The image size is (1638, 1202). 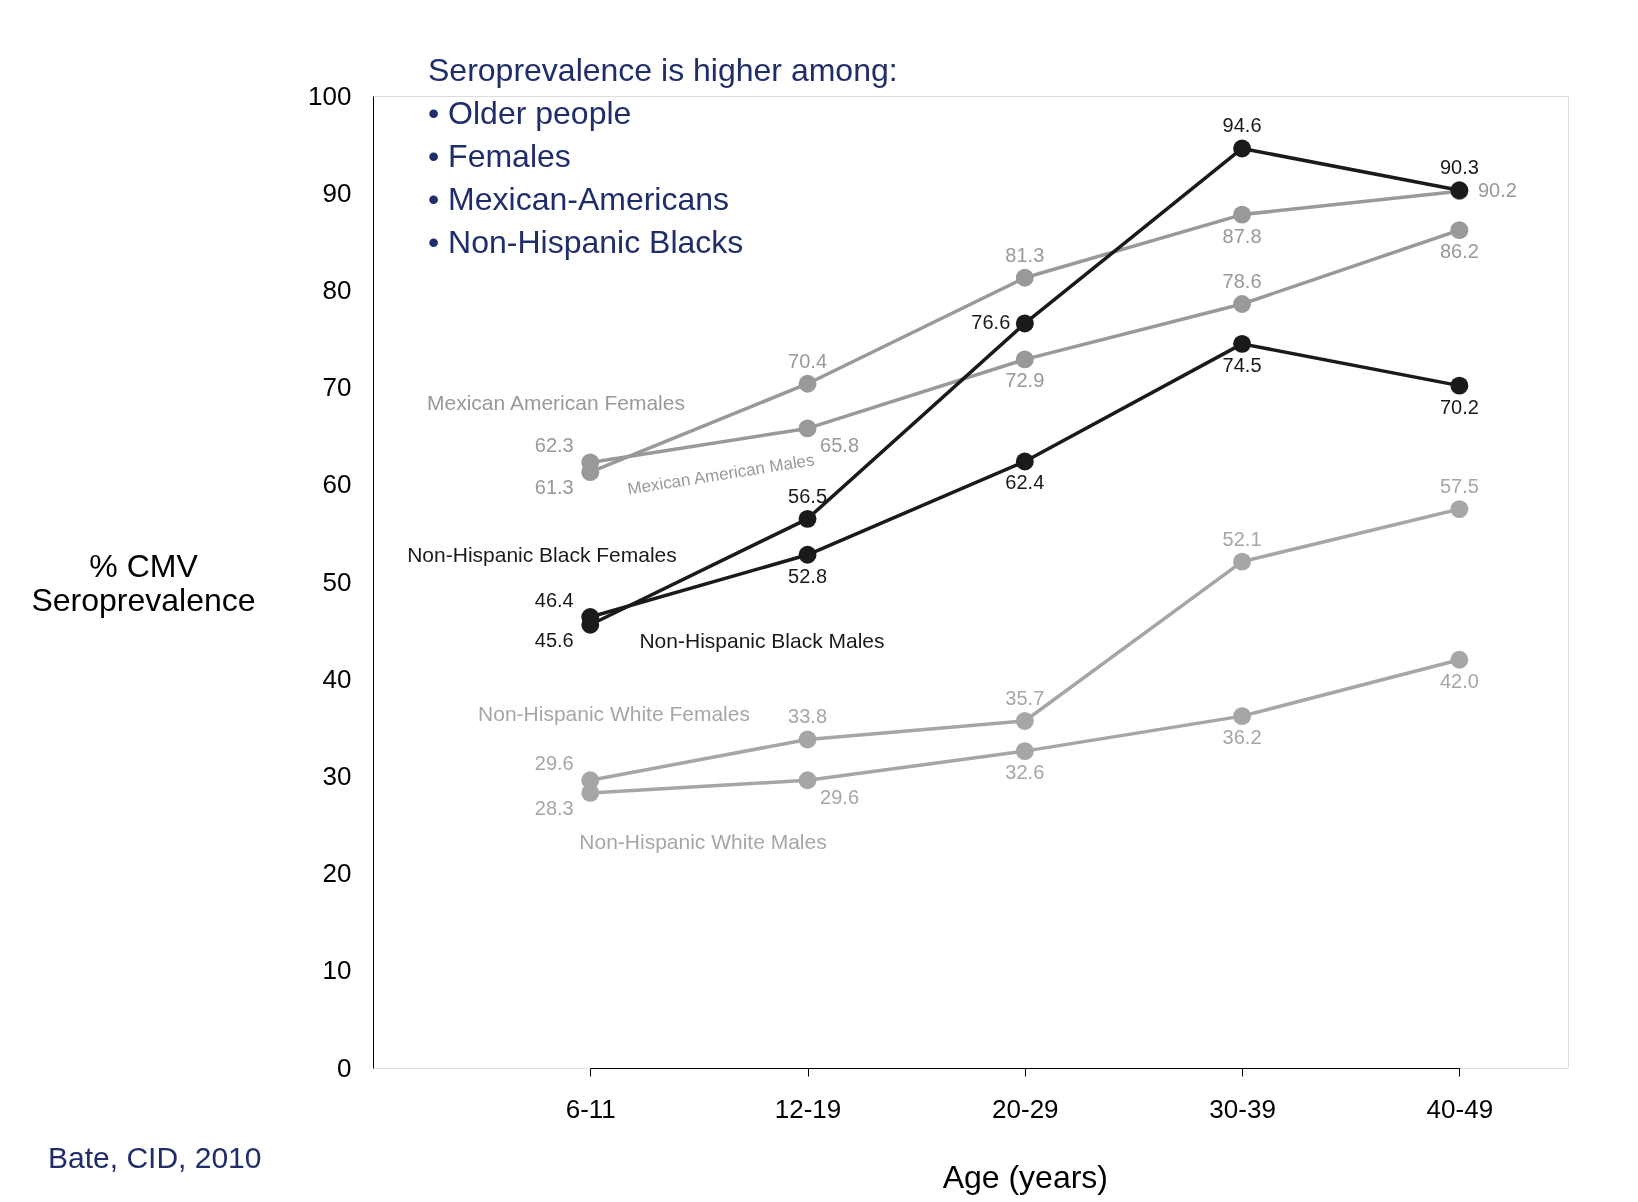 What do you see at coordinates (1459, 406) in the screenshot?
I see `data-label: 70.2` at bounding box center [1459, 406].